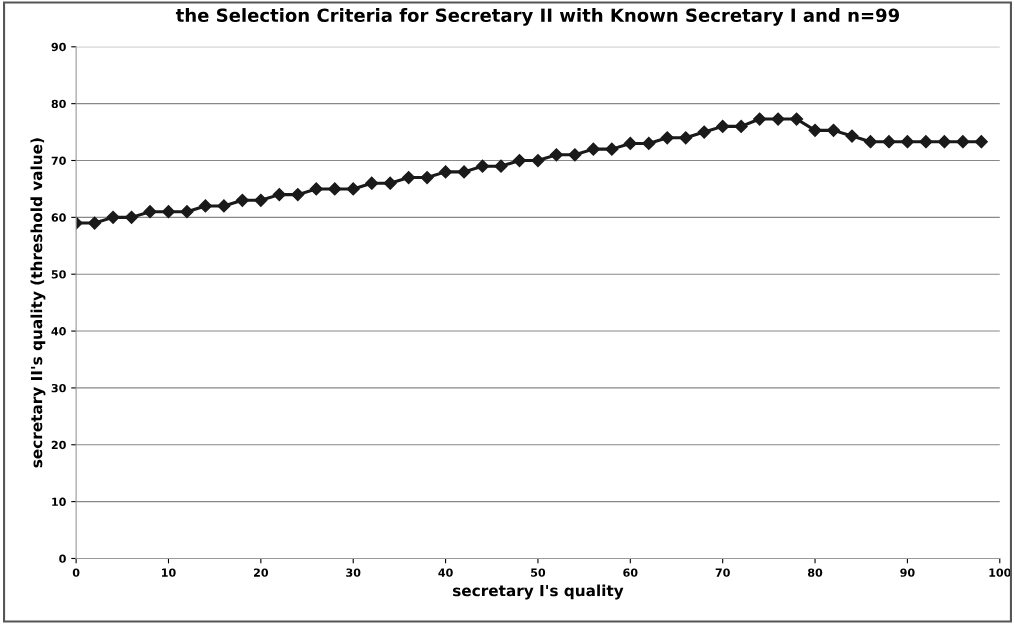 This screenshot has height=624, width=1015. Describe the element at coordinates (58, 388) in the screenshot. I see `y-tick-label: 30` at that location.